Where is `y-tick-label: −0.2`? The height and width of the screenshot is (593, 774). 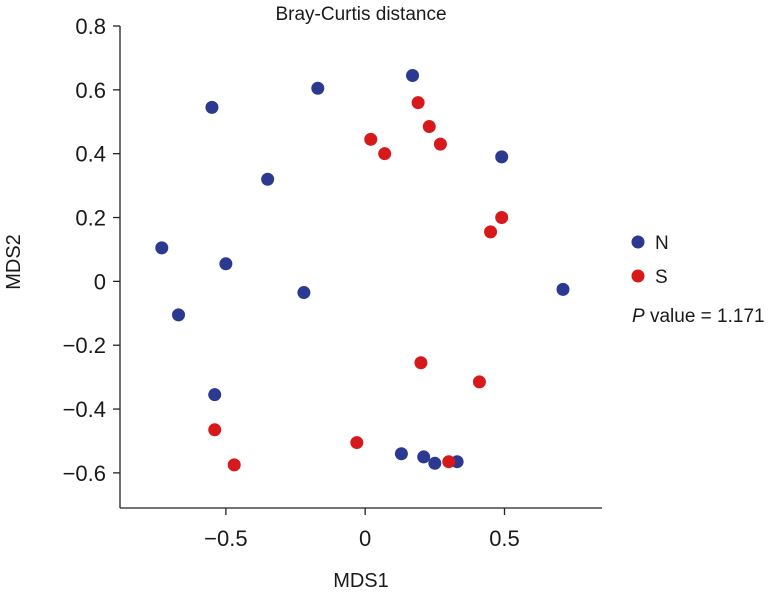
y-tick-label: −0.2 is located at coordinates (84, 345).